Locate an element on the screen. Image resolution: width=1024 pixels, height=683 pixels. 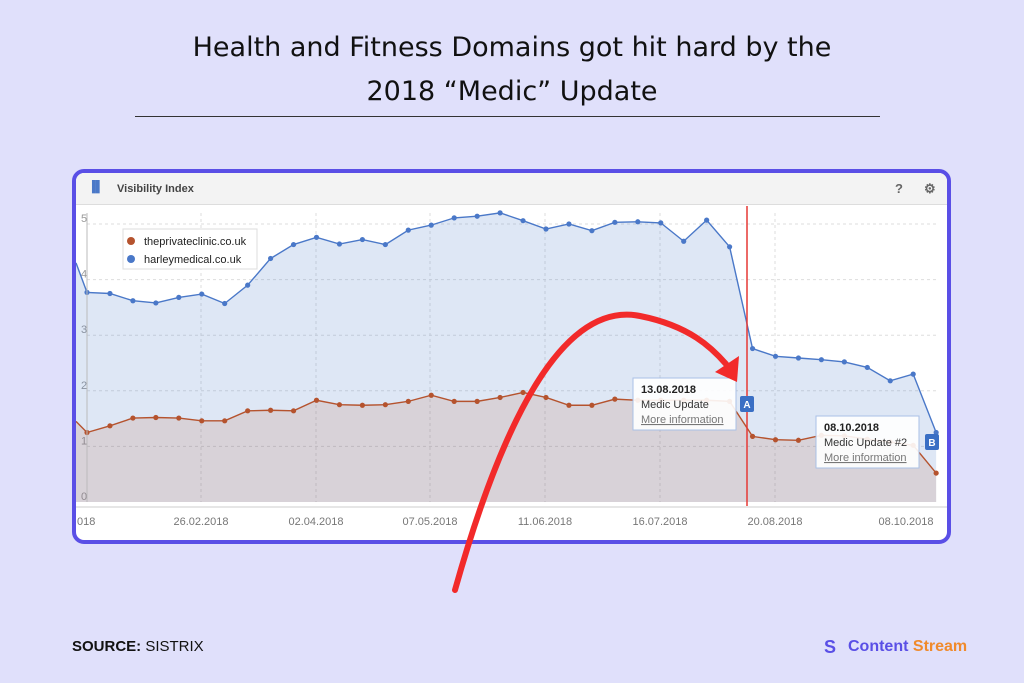
annotation-A: 13.08.2018 Medic Update More information A is located at coordinates (693, 404).